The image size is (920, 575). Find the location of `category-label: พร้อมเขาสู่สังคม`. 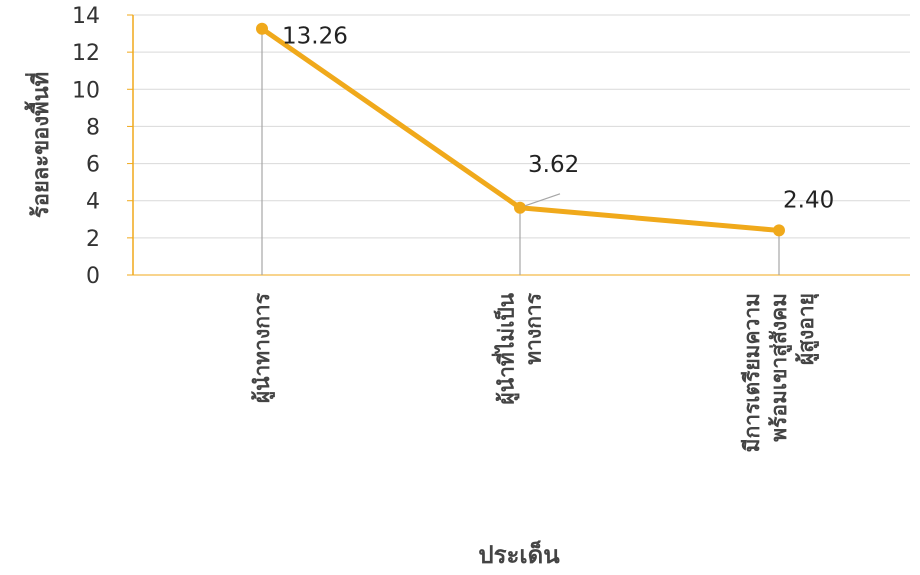

category-label: พร้อมเขาสู่สังคม is located at coordinates (780, 367).